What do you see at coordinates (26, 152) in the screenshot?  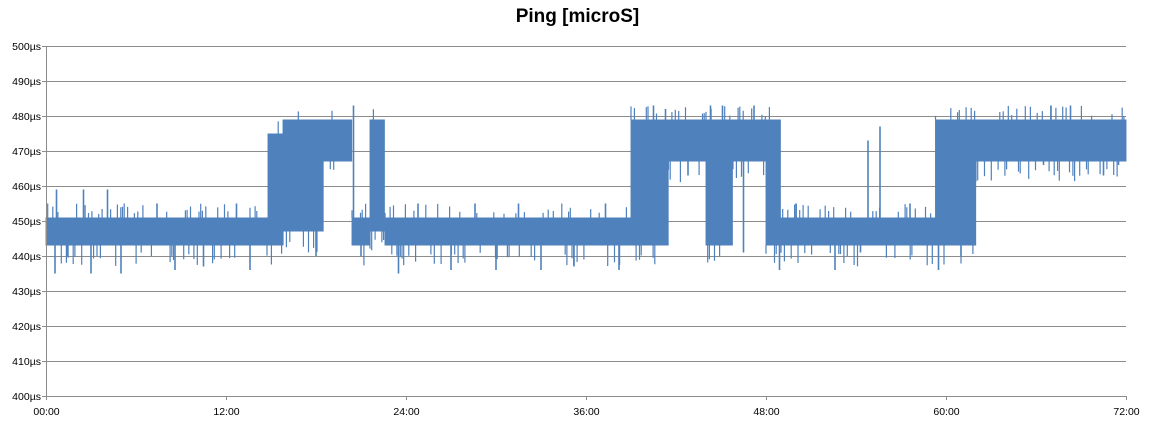 I see `y-tick-label: 470µs` at bounding box center [26, 152].